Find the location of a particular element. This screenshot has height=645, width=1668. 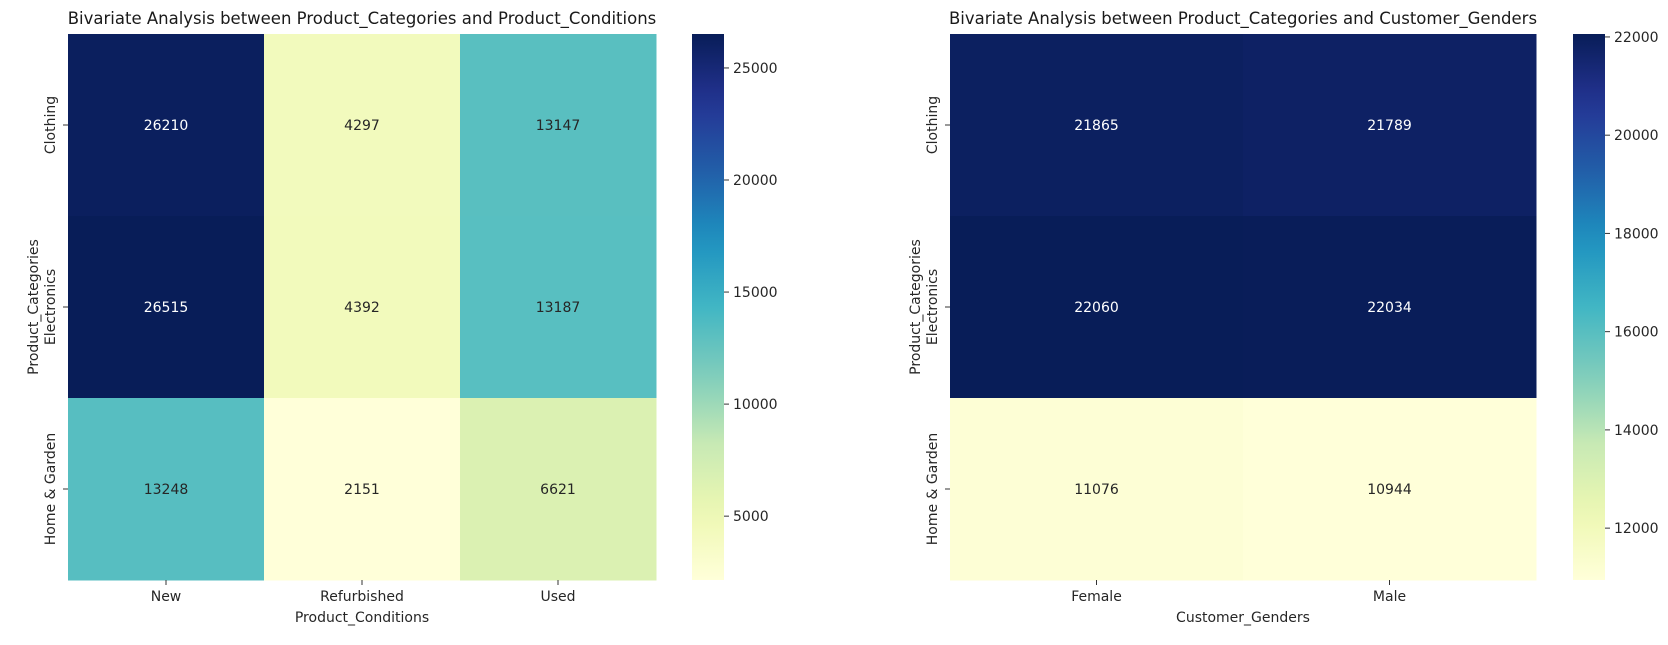

cell-value-label: 26210 is located at coordinates (166, 126).